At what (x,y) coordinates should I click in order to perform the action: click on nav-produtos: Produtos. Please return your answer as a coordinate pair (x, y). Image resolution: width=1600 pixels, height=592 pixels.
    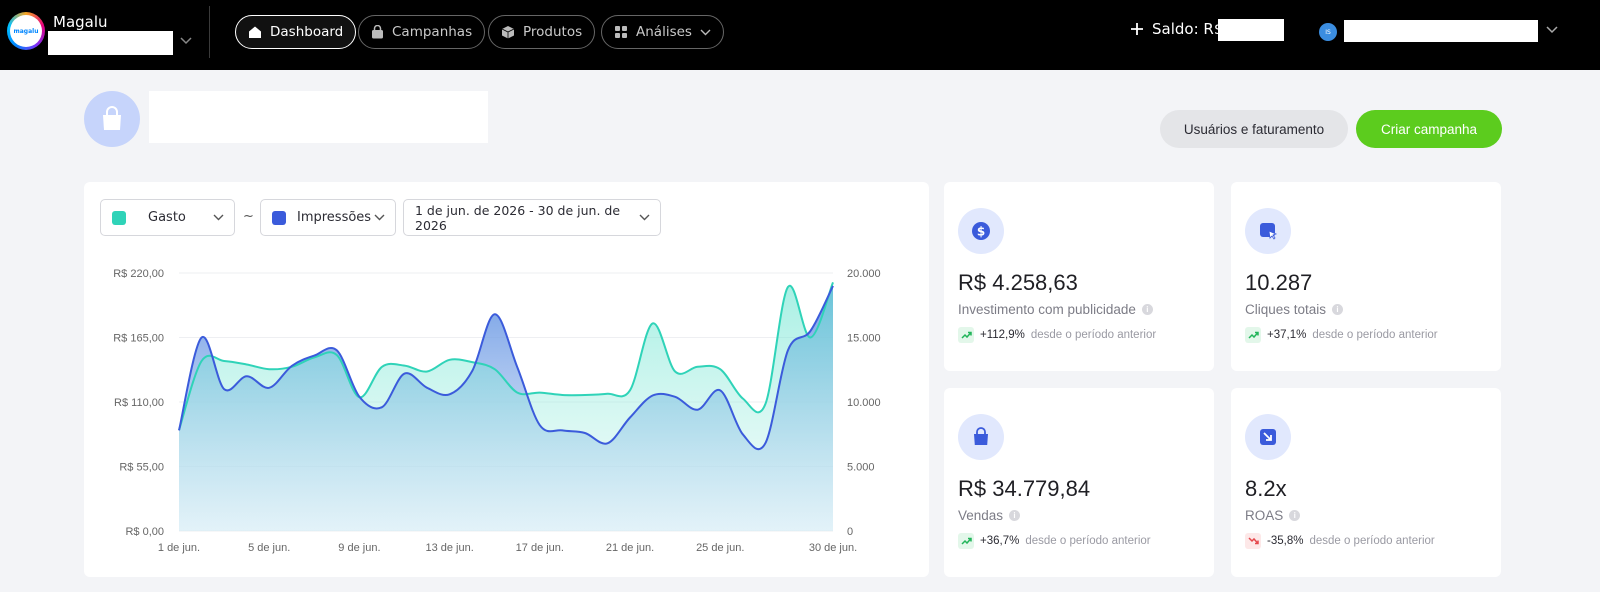
    Looking at the image, I should click on (542, 32).